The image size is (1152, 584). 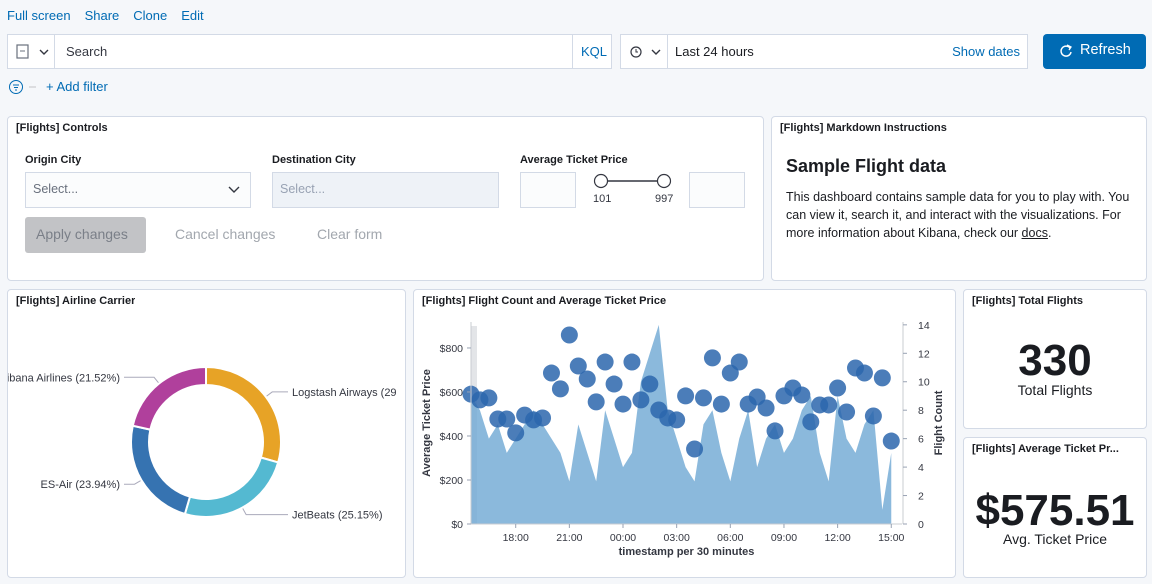 I want to click on clear-button: Clear form, so click(x=349, y=234).